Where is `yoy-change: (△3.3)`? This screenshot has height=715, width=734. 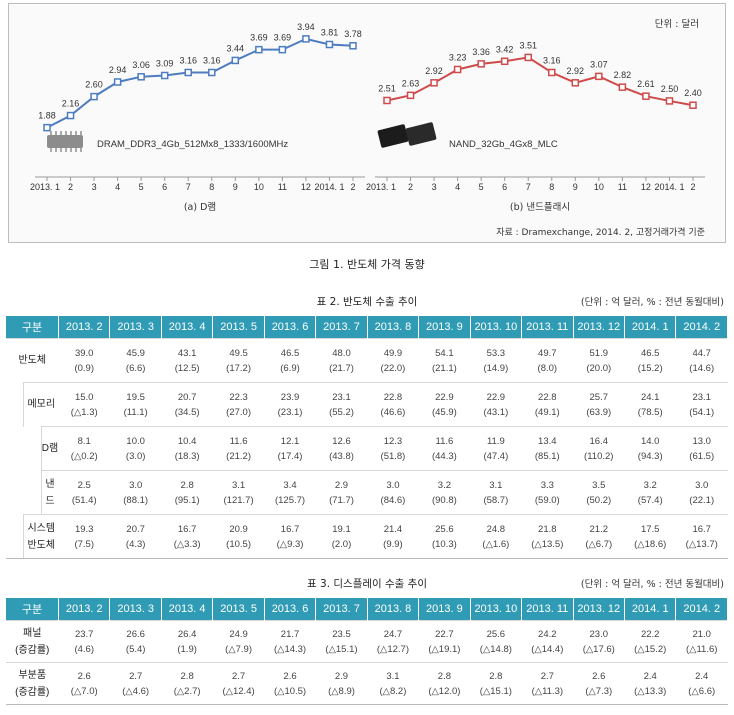
yoy-change: (△3.3) is located at coordinates (187, 544).